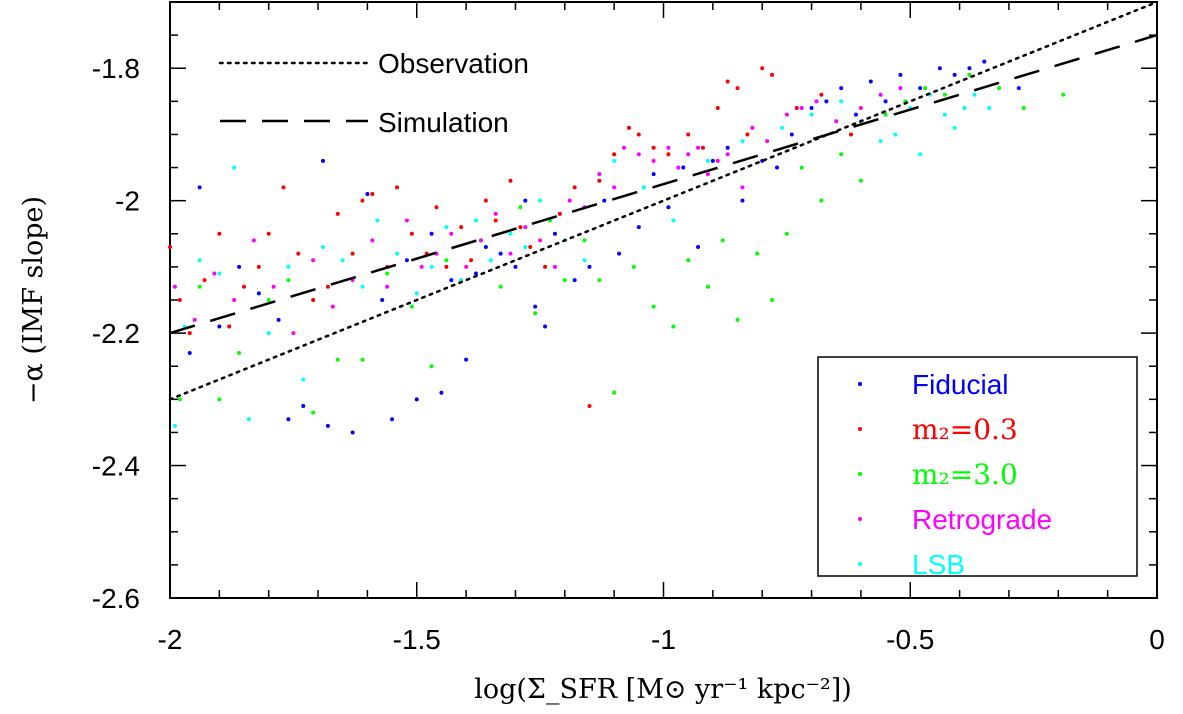 This screenshot has height=714, width=1183. Describe the element at coordinates (860, 564) in the screenshot. I see `legend-marker` at that location.